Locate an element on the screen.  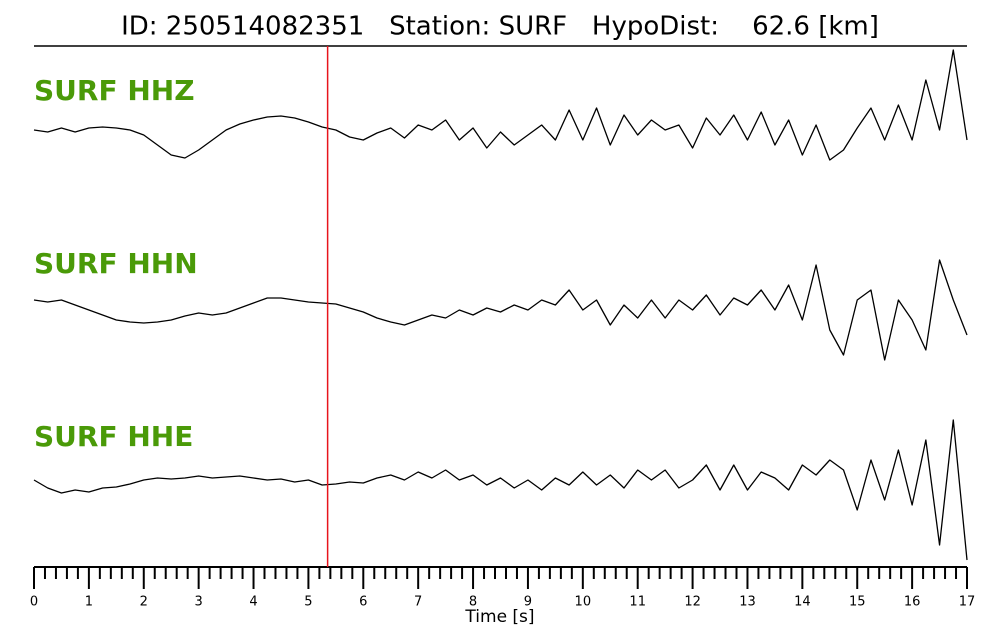
x-tick-label: 15 is located at coordinates (857, 602).